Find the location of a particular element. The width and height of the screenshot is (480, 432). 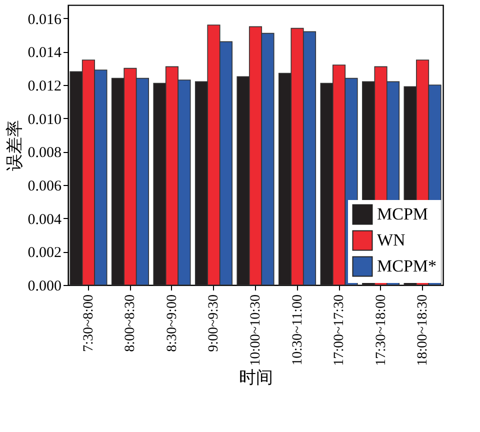

x-tick-label: 9:00~9:30 is located at coordinates (214, 323).